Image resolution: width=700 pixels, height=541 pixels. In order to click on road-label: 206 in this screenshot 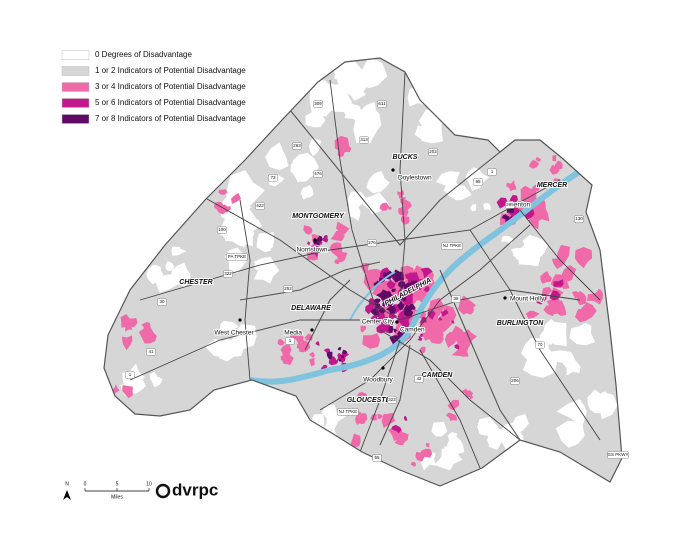, I will do `click(515, 380)`.